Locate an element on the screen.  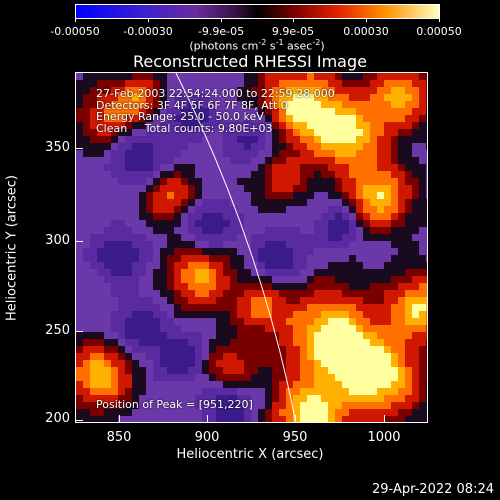
colorbar-label: 0.00050 is located at coordinates (439, 31).